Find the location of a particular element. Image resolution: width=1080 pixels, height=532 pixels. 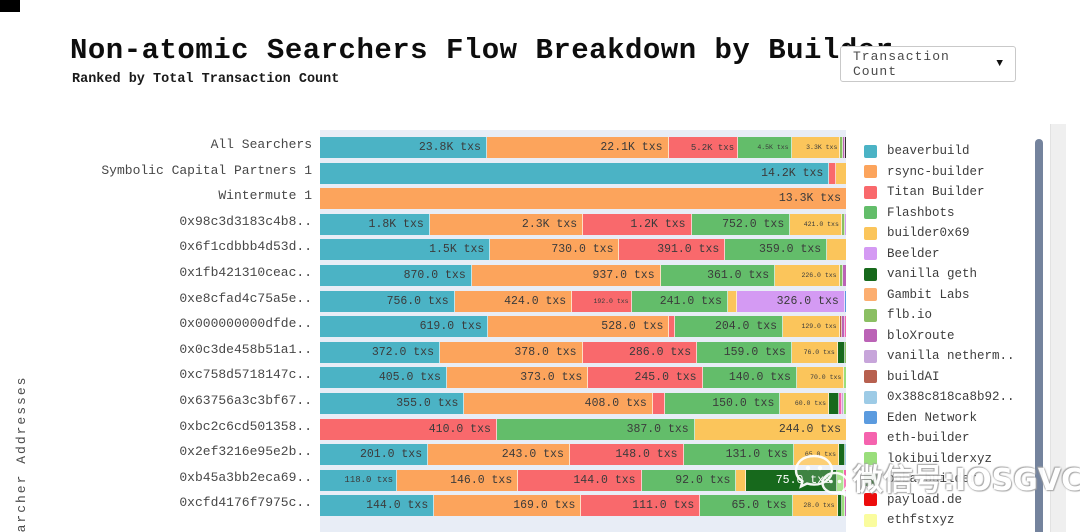

legend-item-beelder: Beelder is located at coordinates (952, 254).